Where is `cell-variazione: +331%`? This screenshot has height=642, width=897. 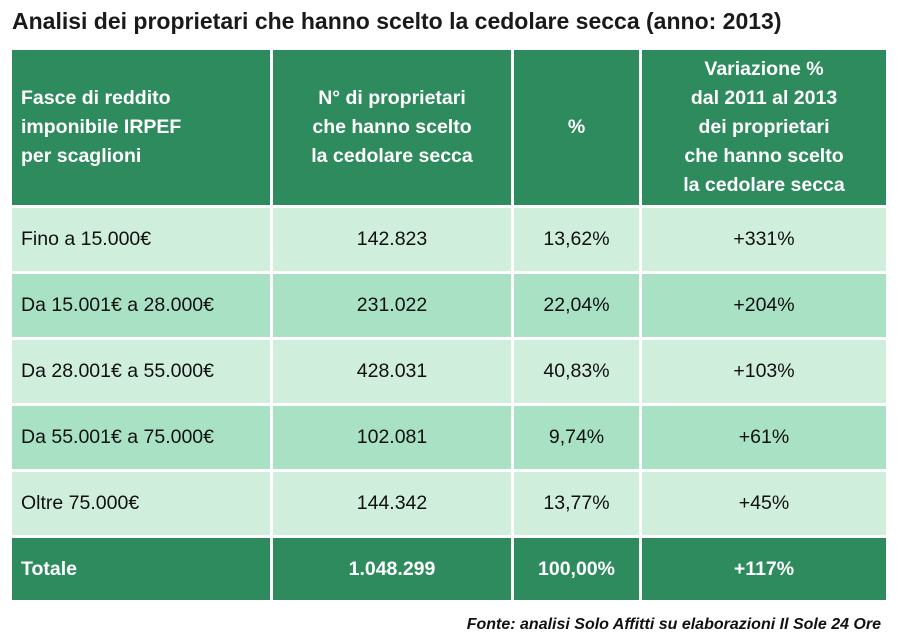
cell-variazione: +331% is located at coordinates (764, 239).